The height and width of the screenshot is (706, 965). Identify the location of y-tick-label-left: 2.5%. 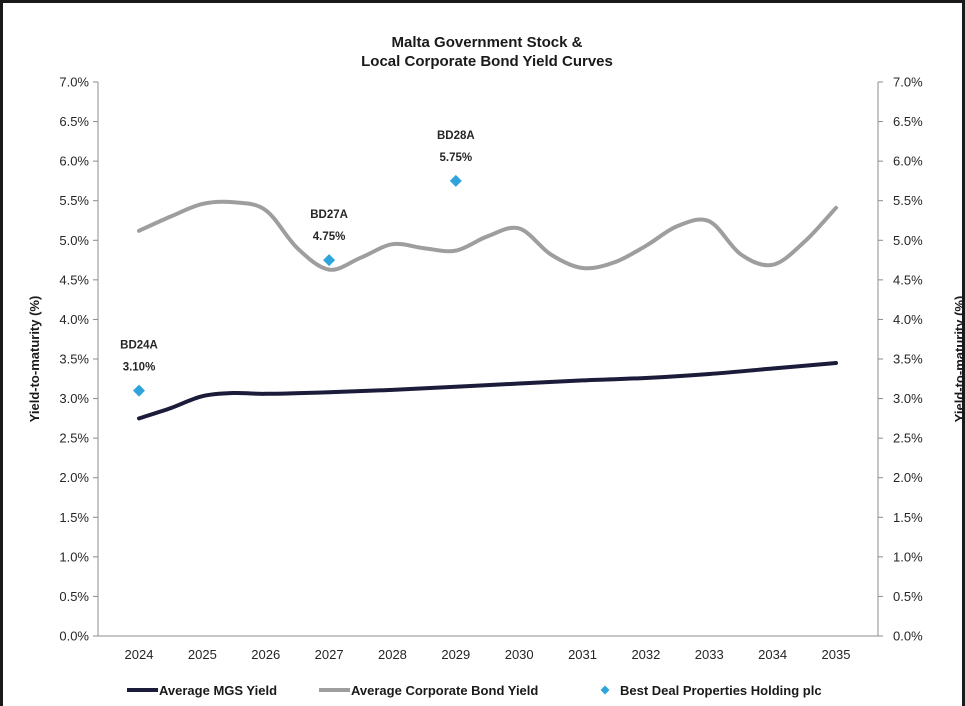
(74, 438).